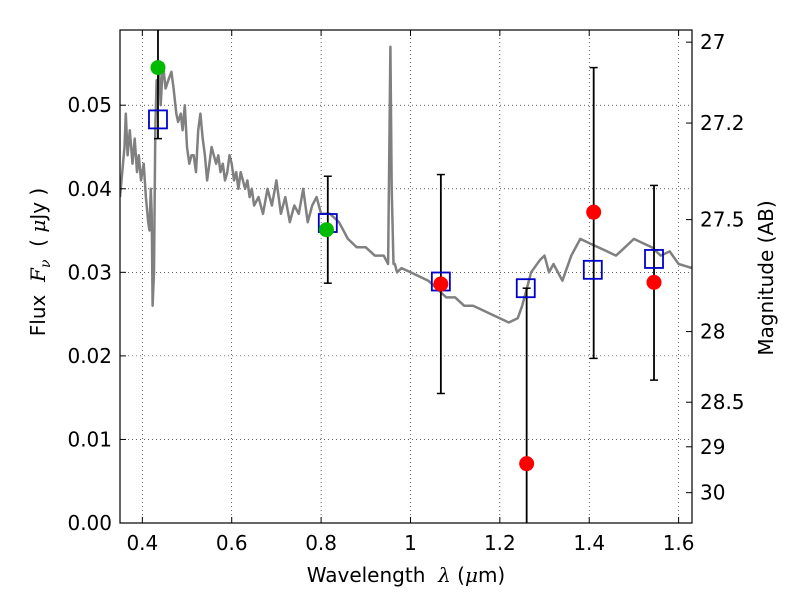 Image resolution: width=800 pixels, height=600 pixels. What do you see at coordinates (89, 523) in the screenshot?
I see `y-tick-label: 0.00` at bounding box center [89, 523].